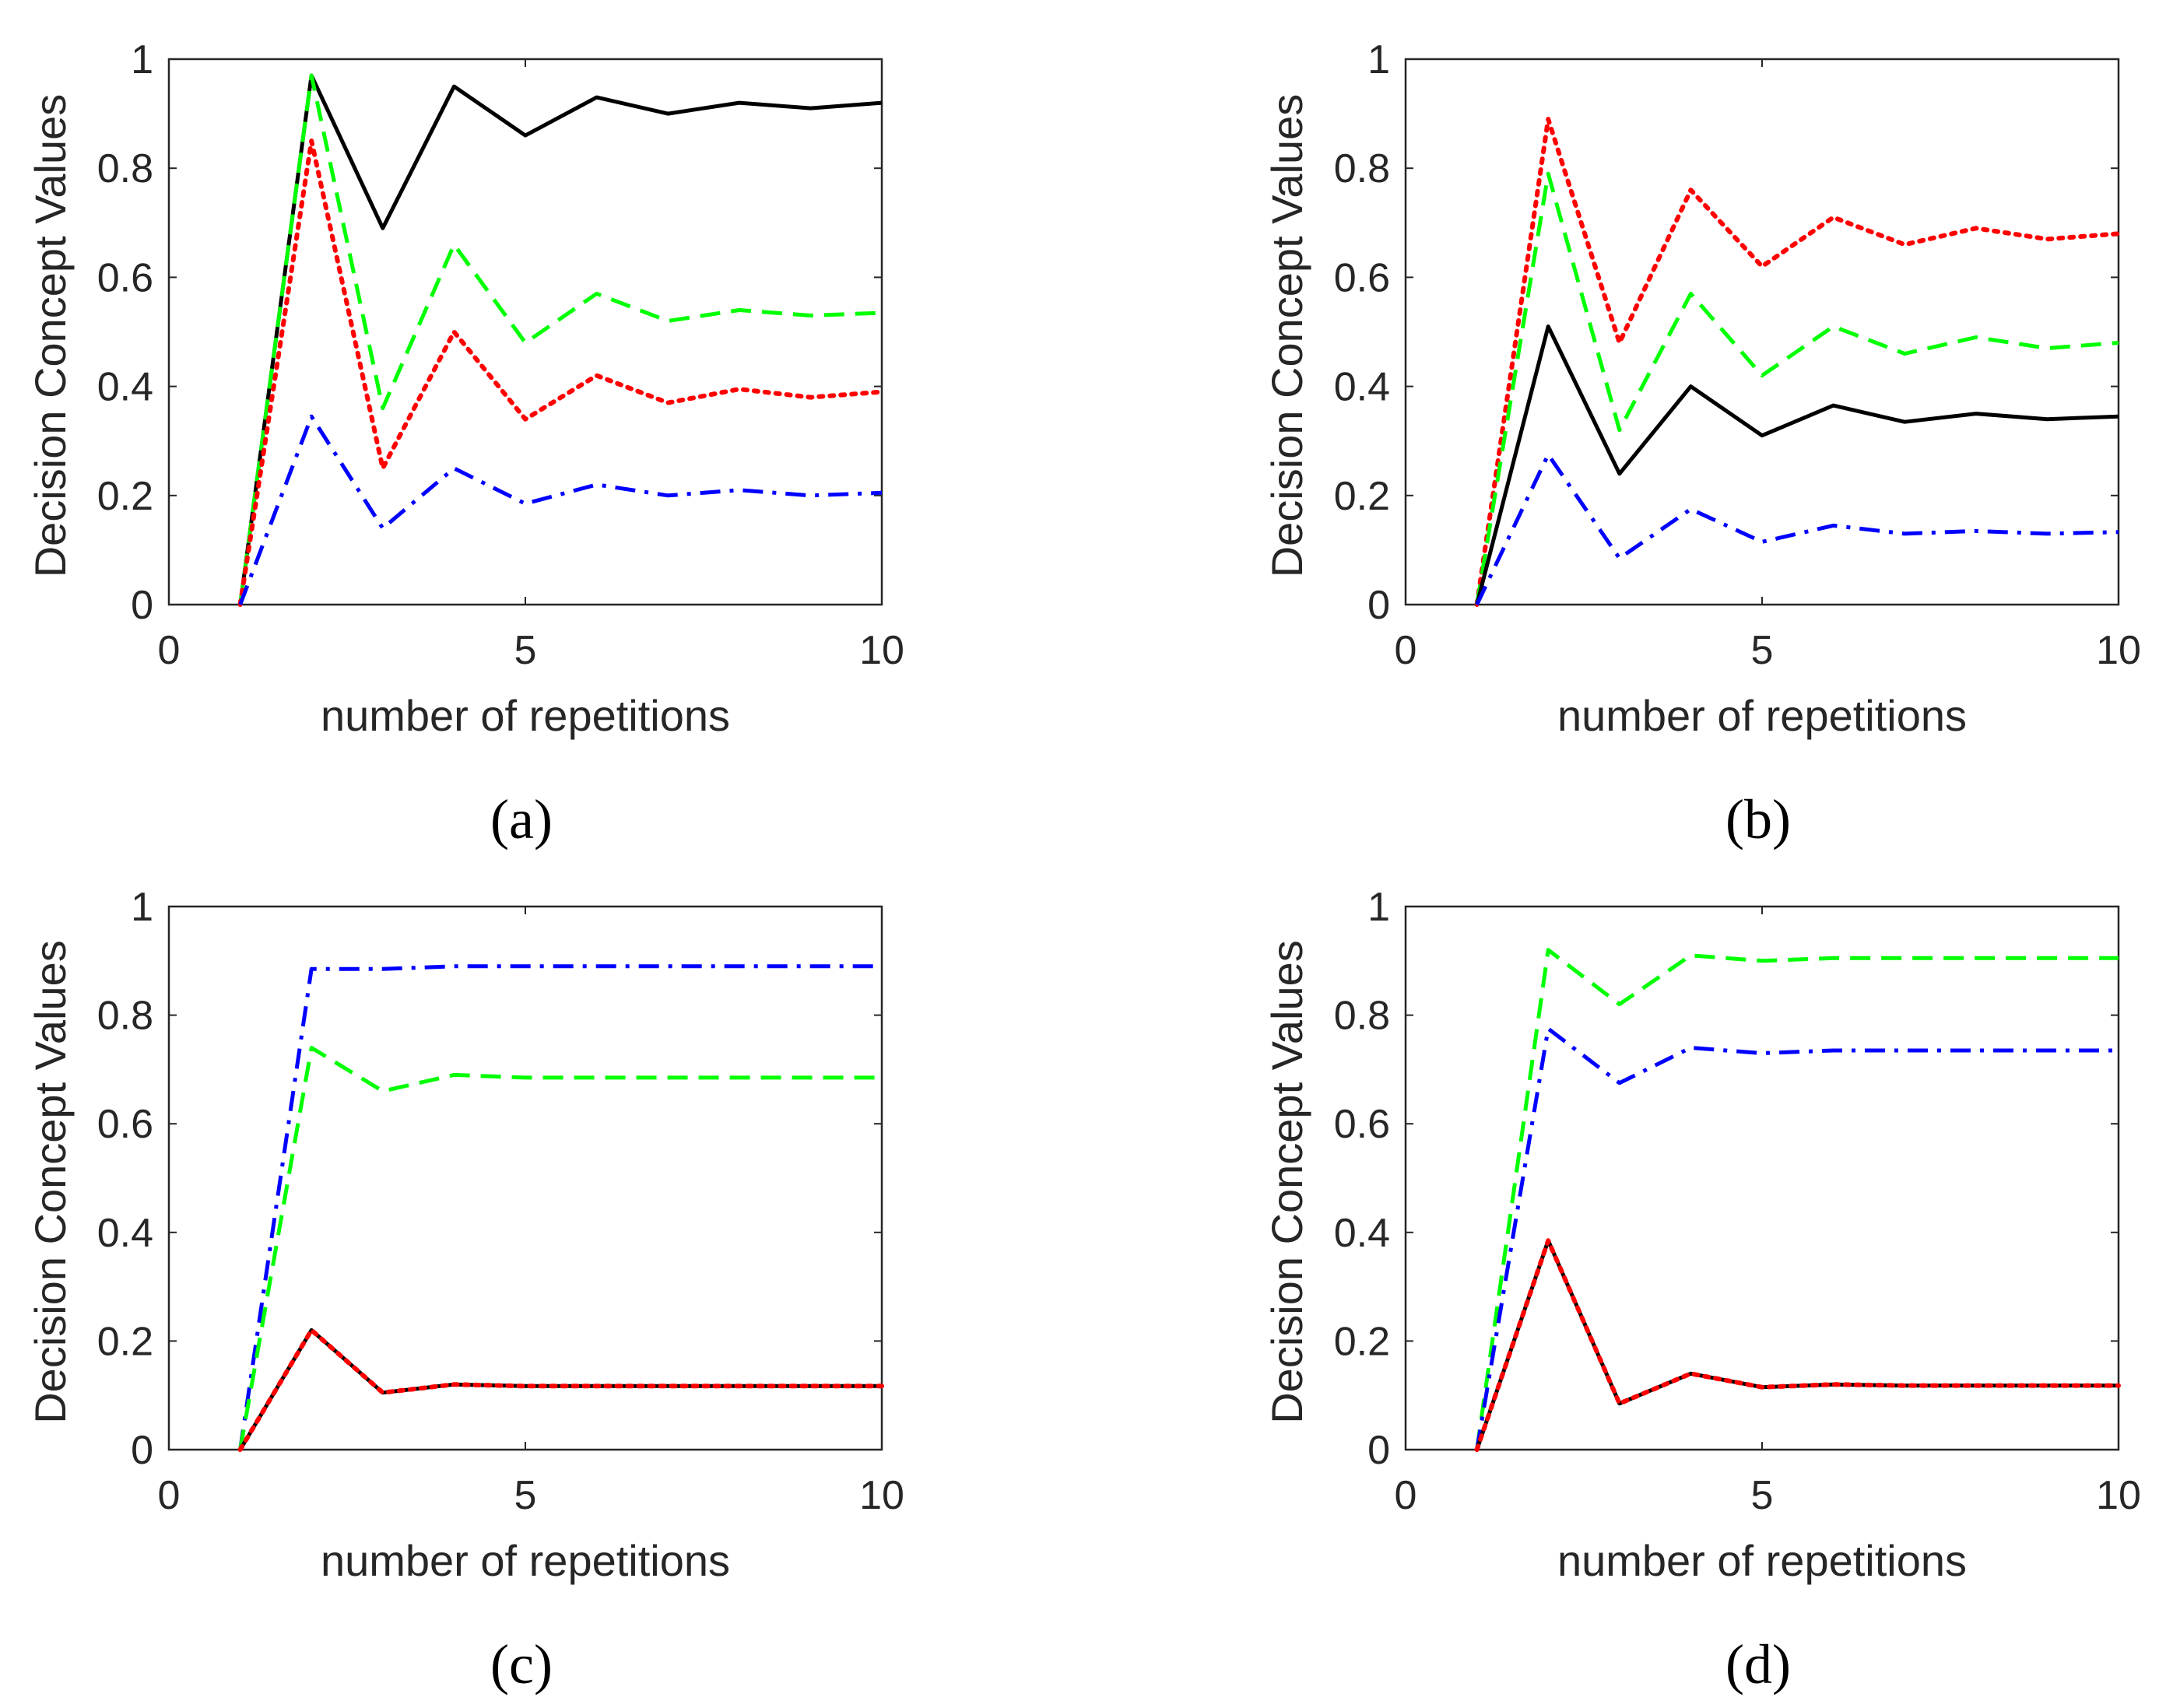 This screenshot has width=2159, height=1708. I want to click on panel-caption: (b), so click(1758, 819).